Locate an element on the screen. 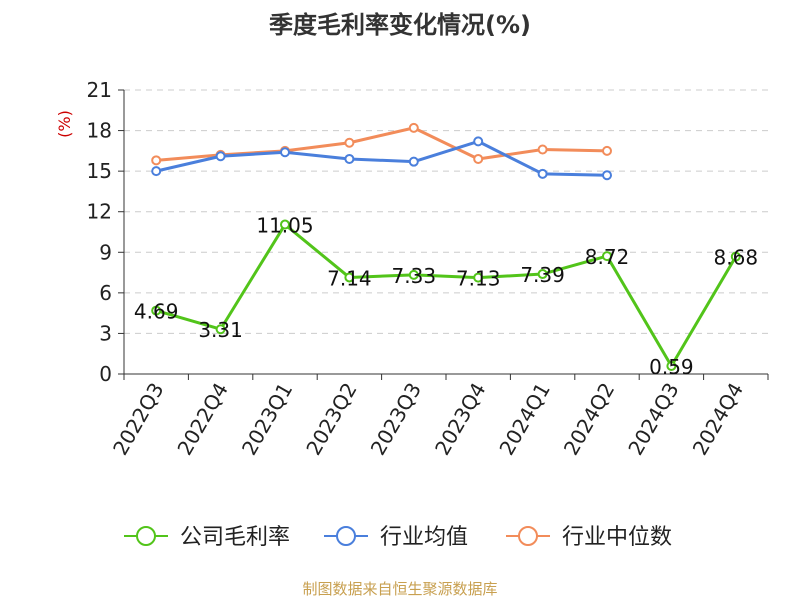 The image size is (800, 600). y-tick-label: 18 is located at coordinates (99, 131).